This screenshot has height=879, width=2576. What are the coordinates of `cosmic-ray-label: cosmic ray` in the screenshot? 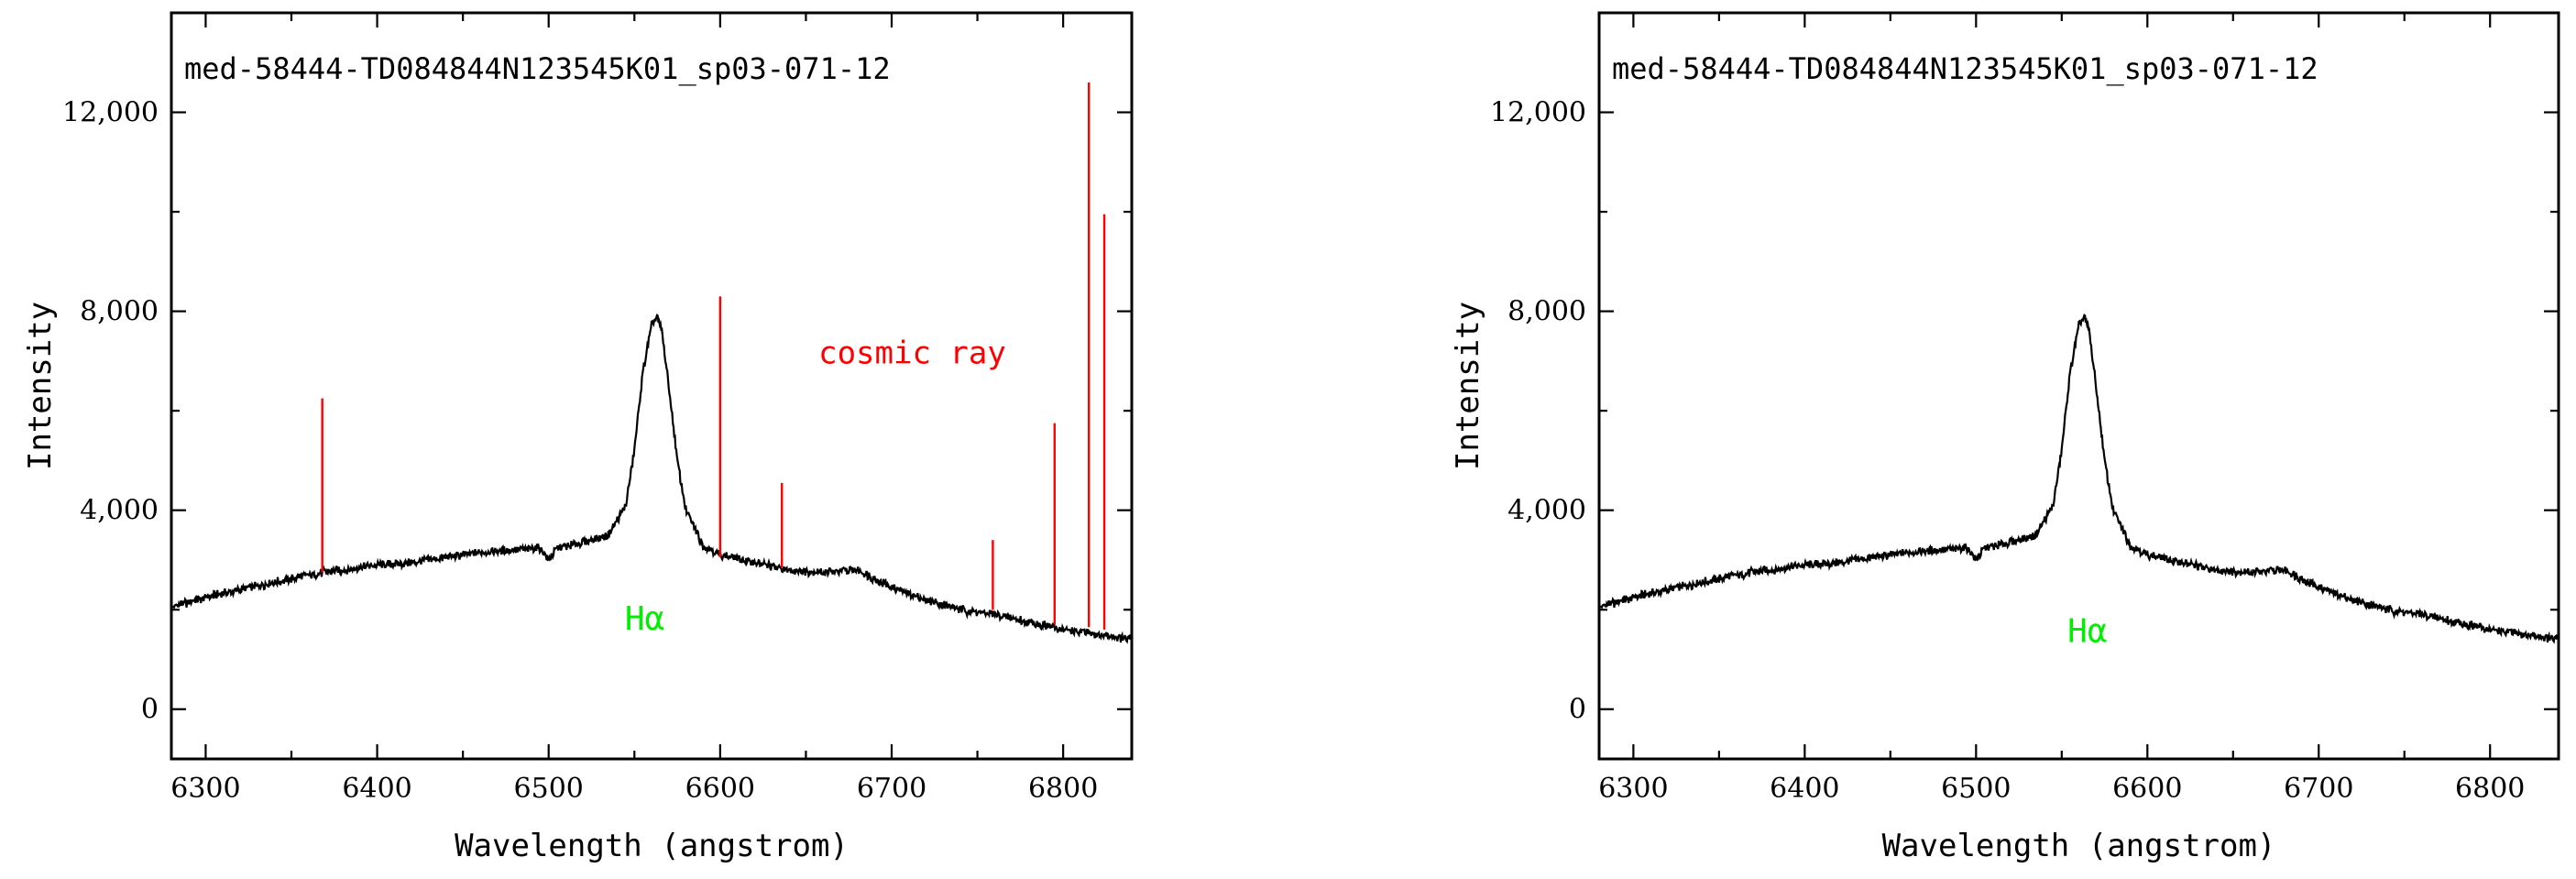 It's located at (912, 354).